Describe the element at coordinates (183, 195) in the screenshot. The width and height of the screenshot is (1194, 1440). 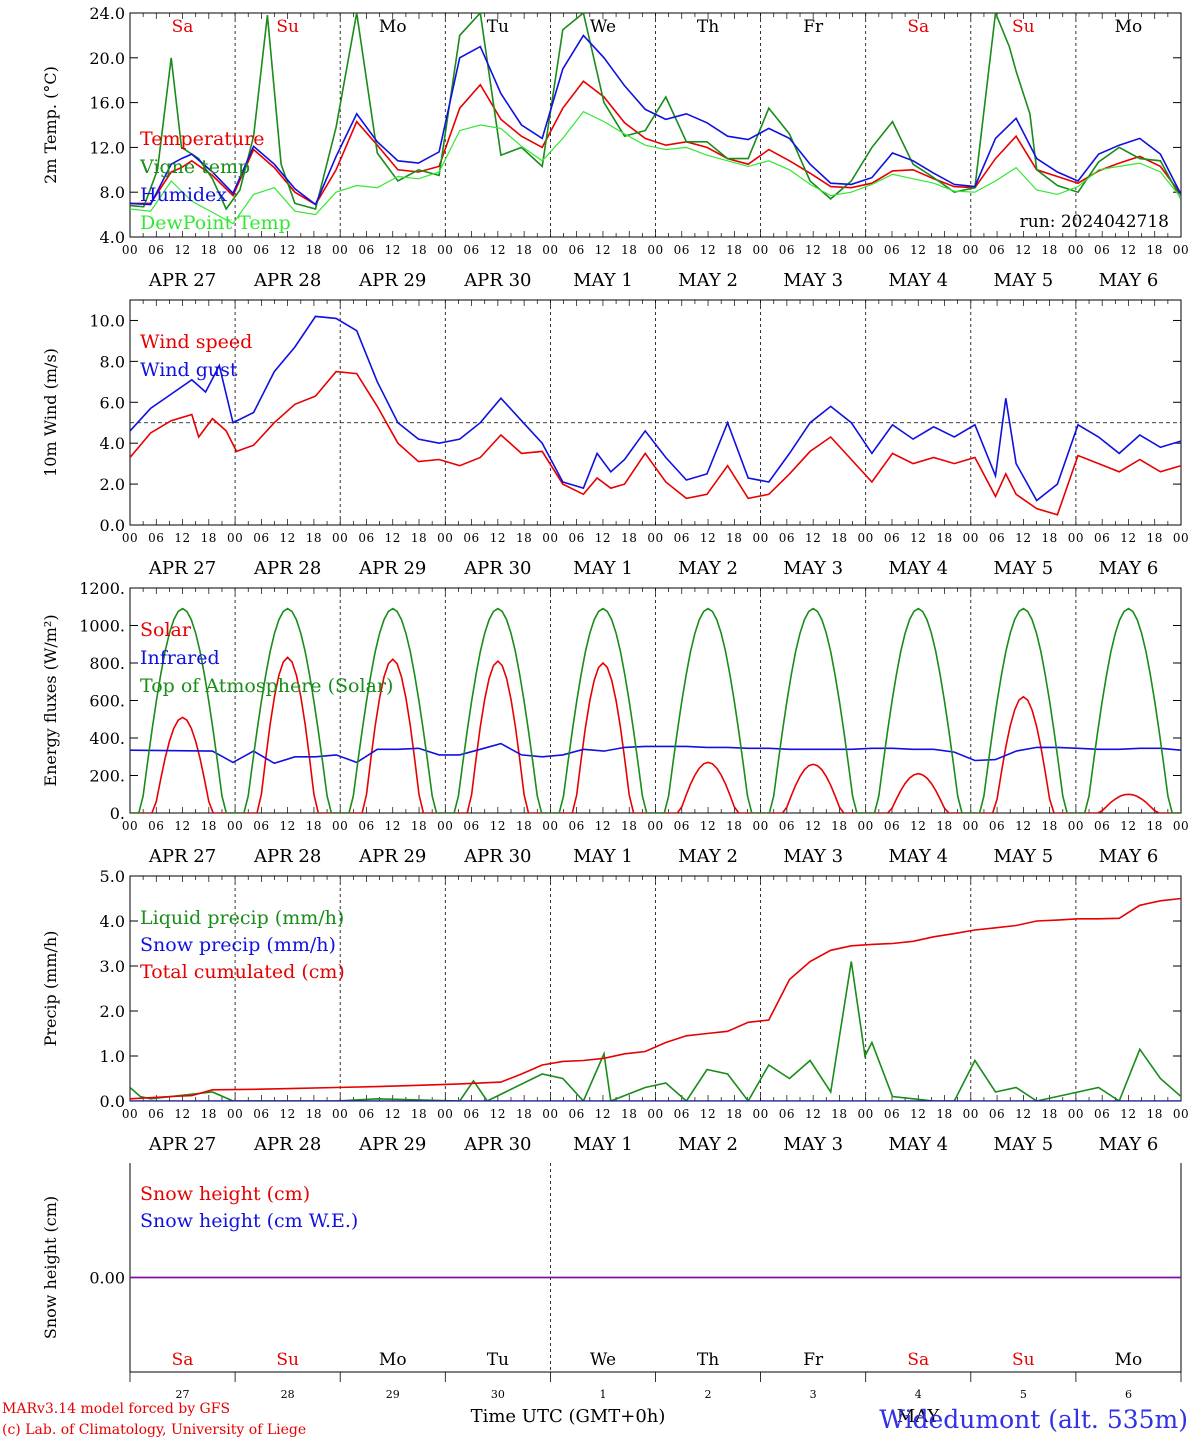
I see `legend-entry: Humidex` at that location.